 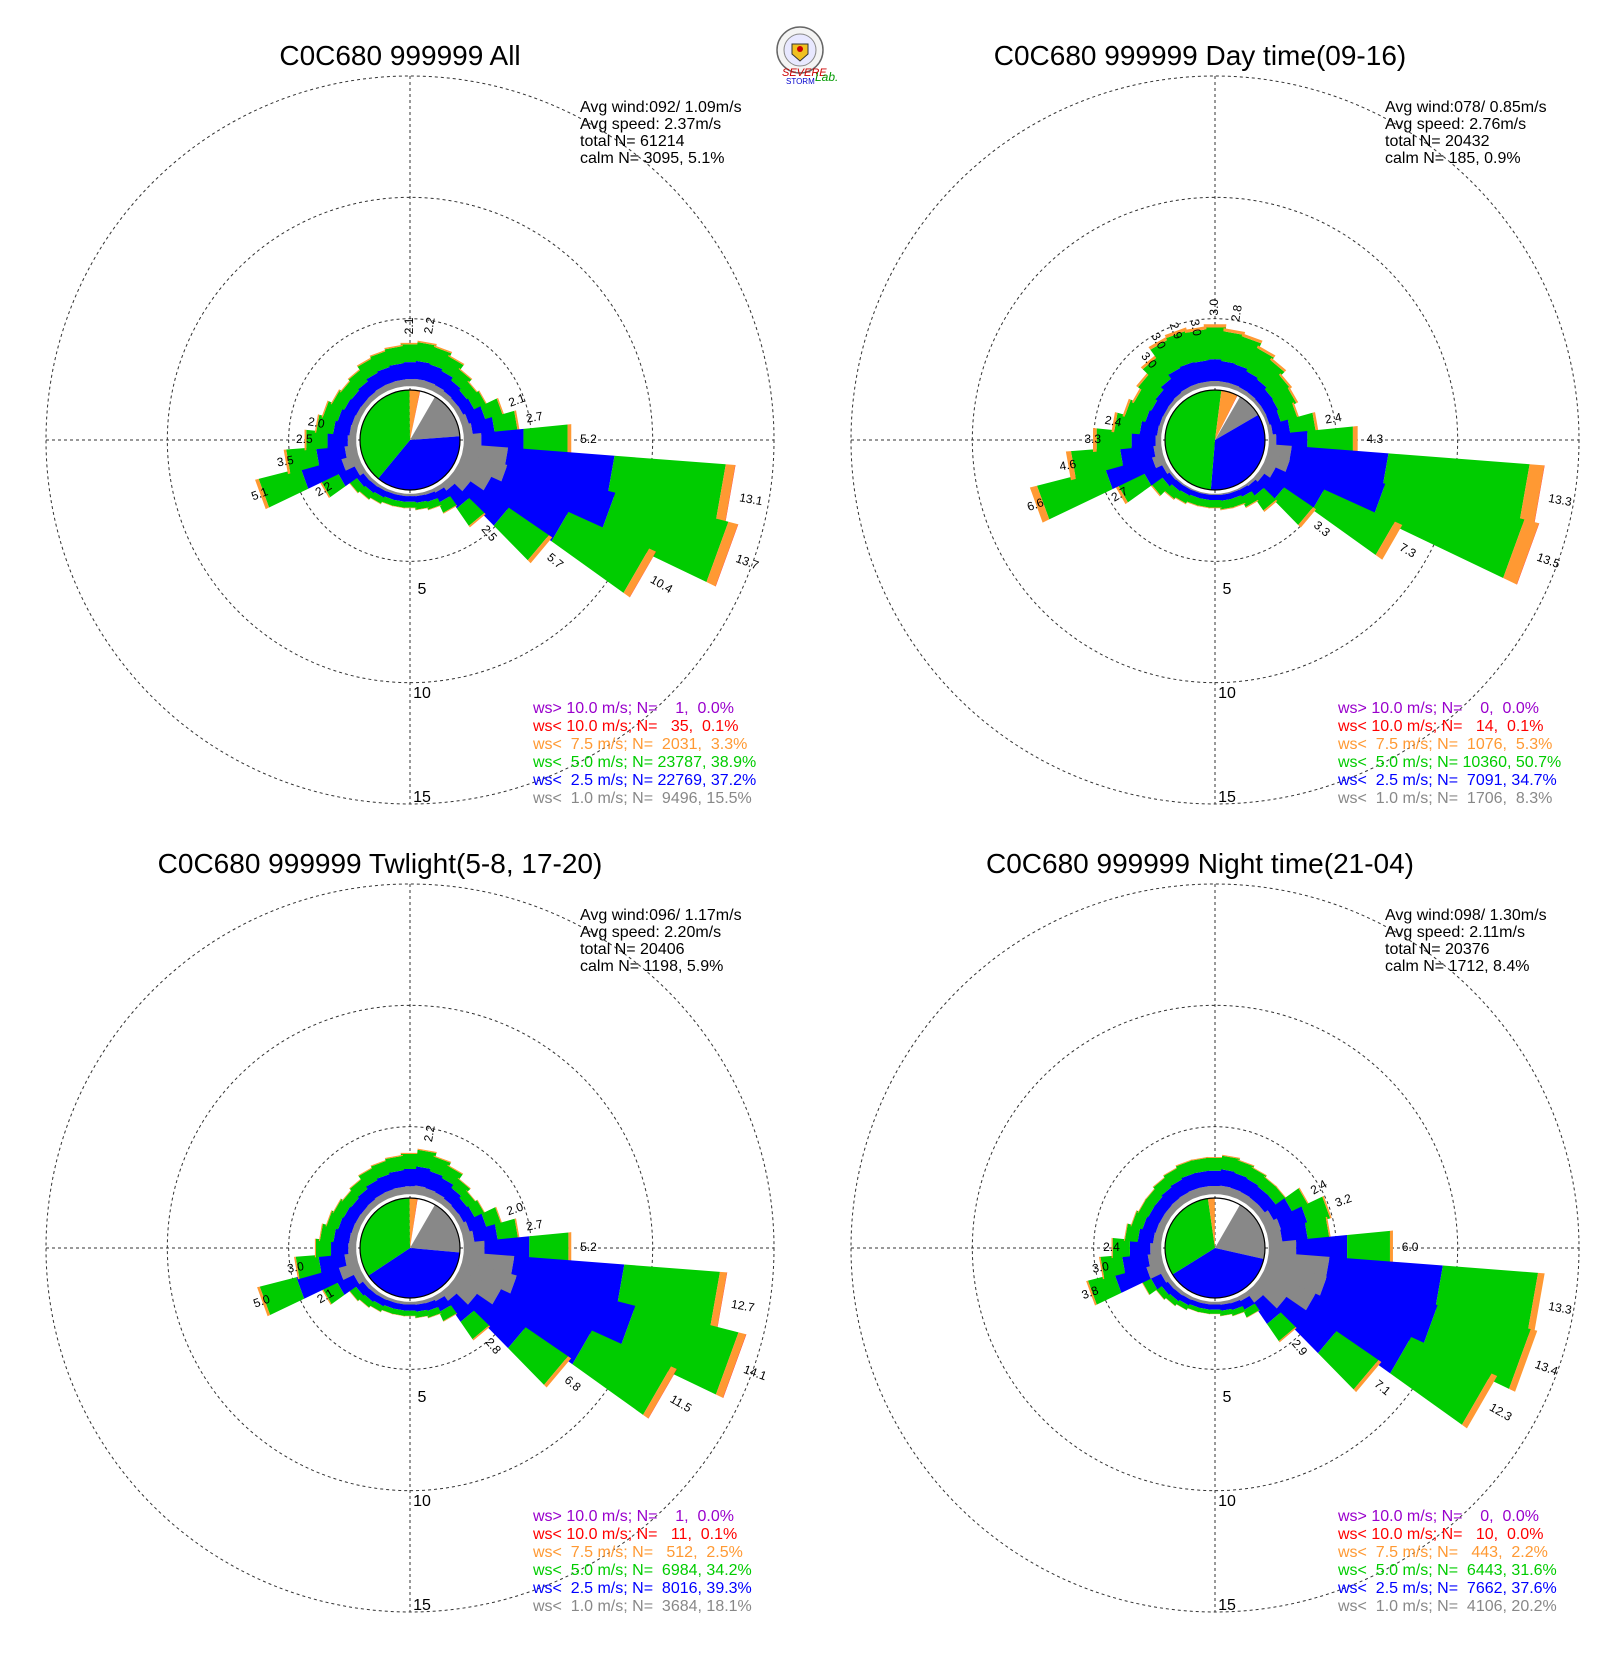 I want to click on legend-item-lt10: ws< 10.0 m/s; N= 14, 0.1%, so click(x=1440, y=726).